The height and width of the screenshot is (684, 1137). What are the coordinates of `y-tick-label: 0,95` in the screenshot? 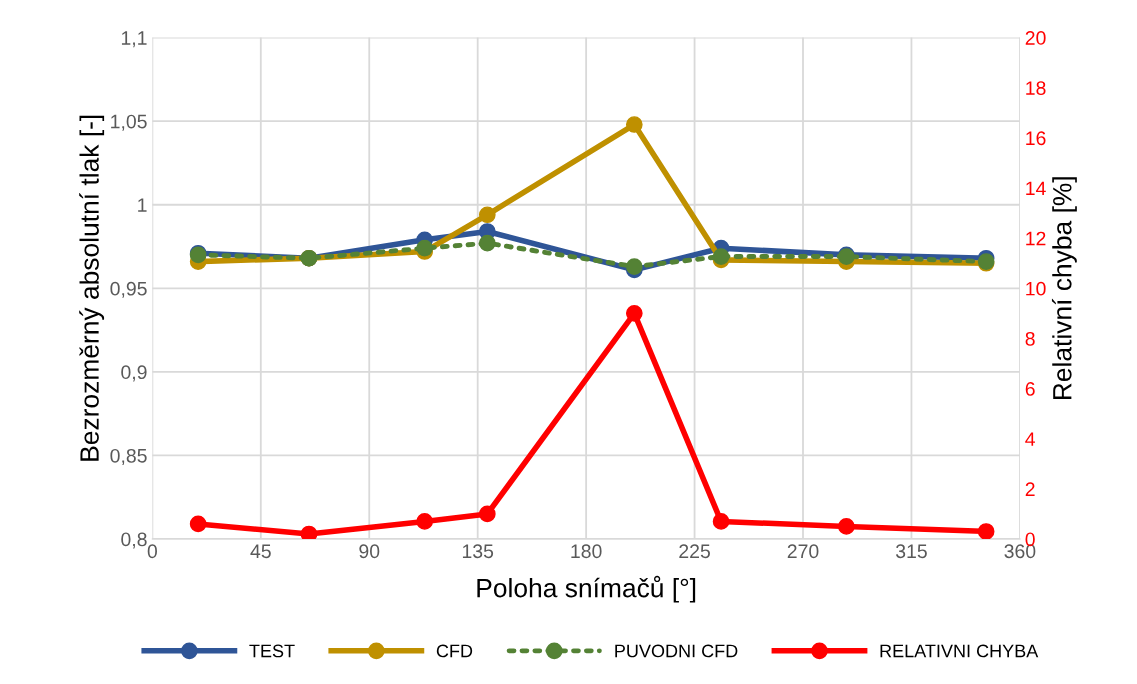 It's located at (128, 289).